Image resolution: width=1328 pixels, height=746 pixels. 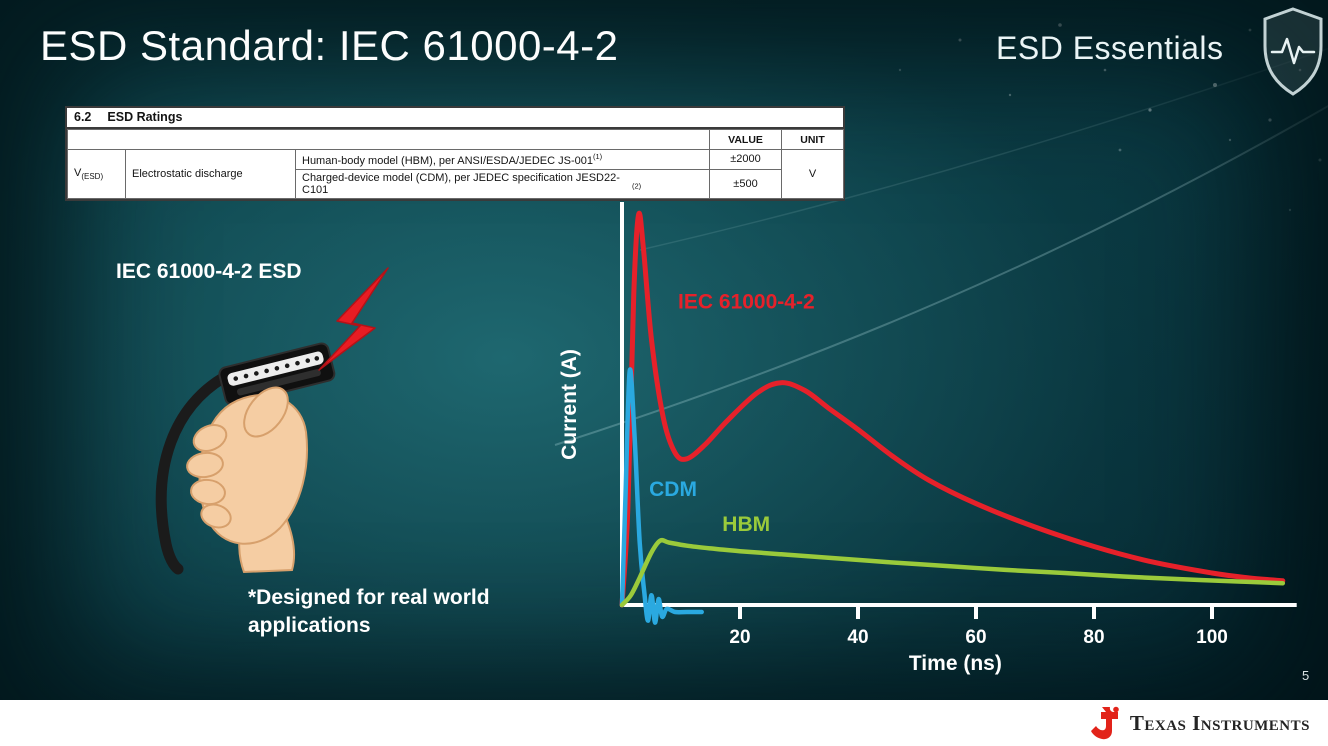 I want to click on hand-icon, so click(x=247, y=480).